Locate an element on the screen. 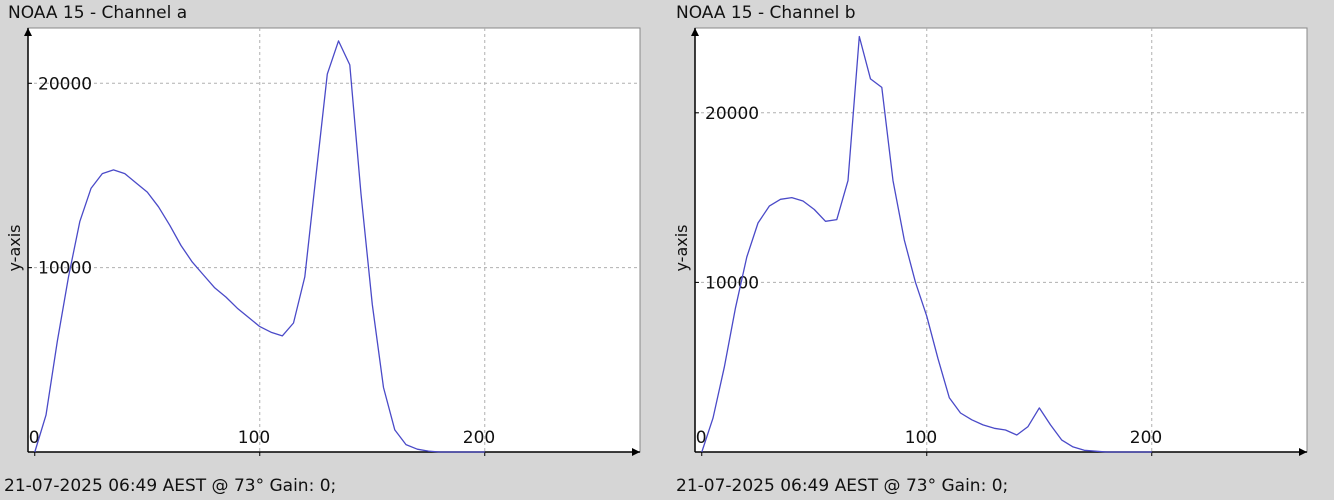 Image resolution: width=1334 pixels, height=500 pixels. chart-a-footer: 21-07-2025 06:49 AEST @ 73° Gain: 0; is located at coordinates (170, 486).